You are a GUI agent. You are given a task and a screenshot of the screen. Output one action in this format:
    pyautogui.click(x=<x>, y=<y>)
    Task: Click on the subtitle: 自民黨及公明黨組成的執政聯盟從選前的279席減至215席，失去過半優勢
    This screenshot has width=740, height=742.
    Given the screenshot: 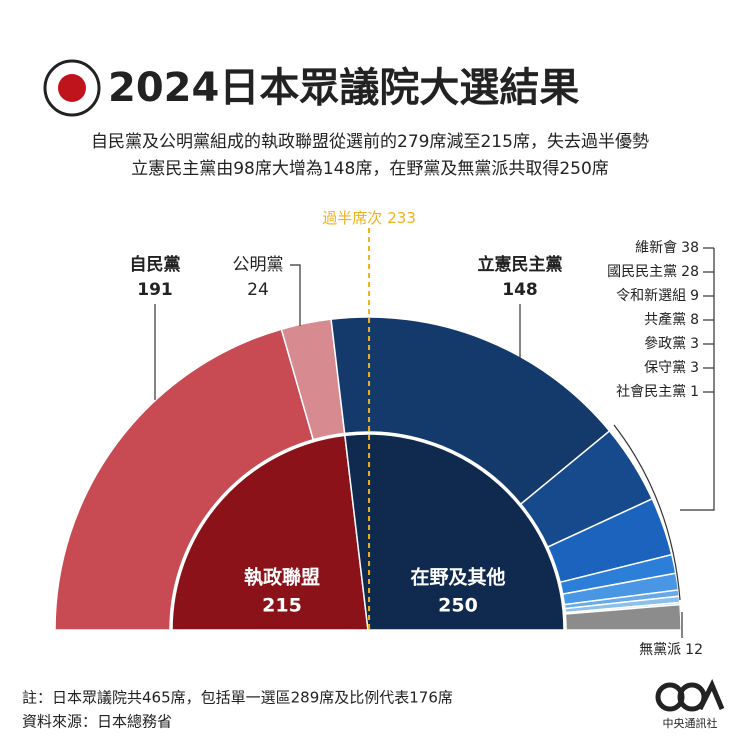 What is the action you would take?
    pyautogui.click(x=370, y=142)
    